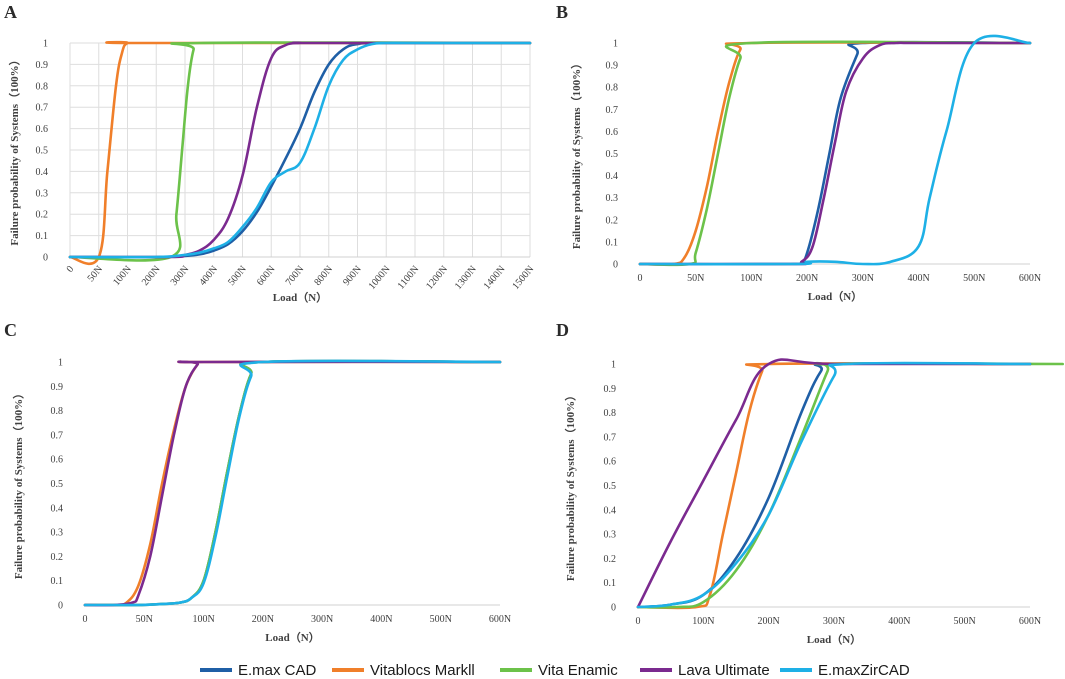 The height and width of the screenshot is (679, 1065). Describe the element at coordinates (277, 670) in the screenshot. I see `legend-label-emax-cad: E.max CAD` at that location.